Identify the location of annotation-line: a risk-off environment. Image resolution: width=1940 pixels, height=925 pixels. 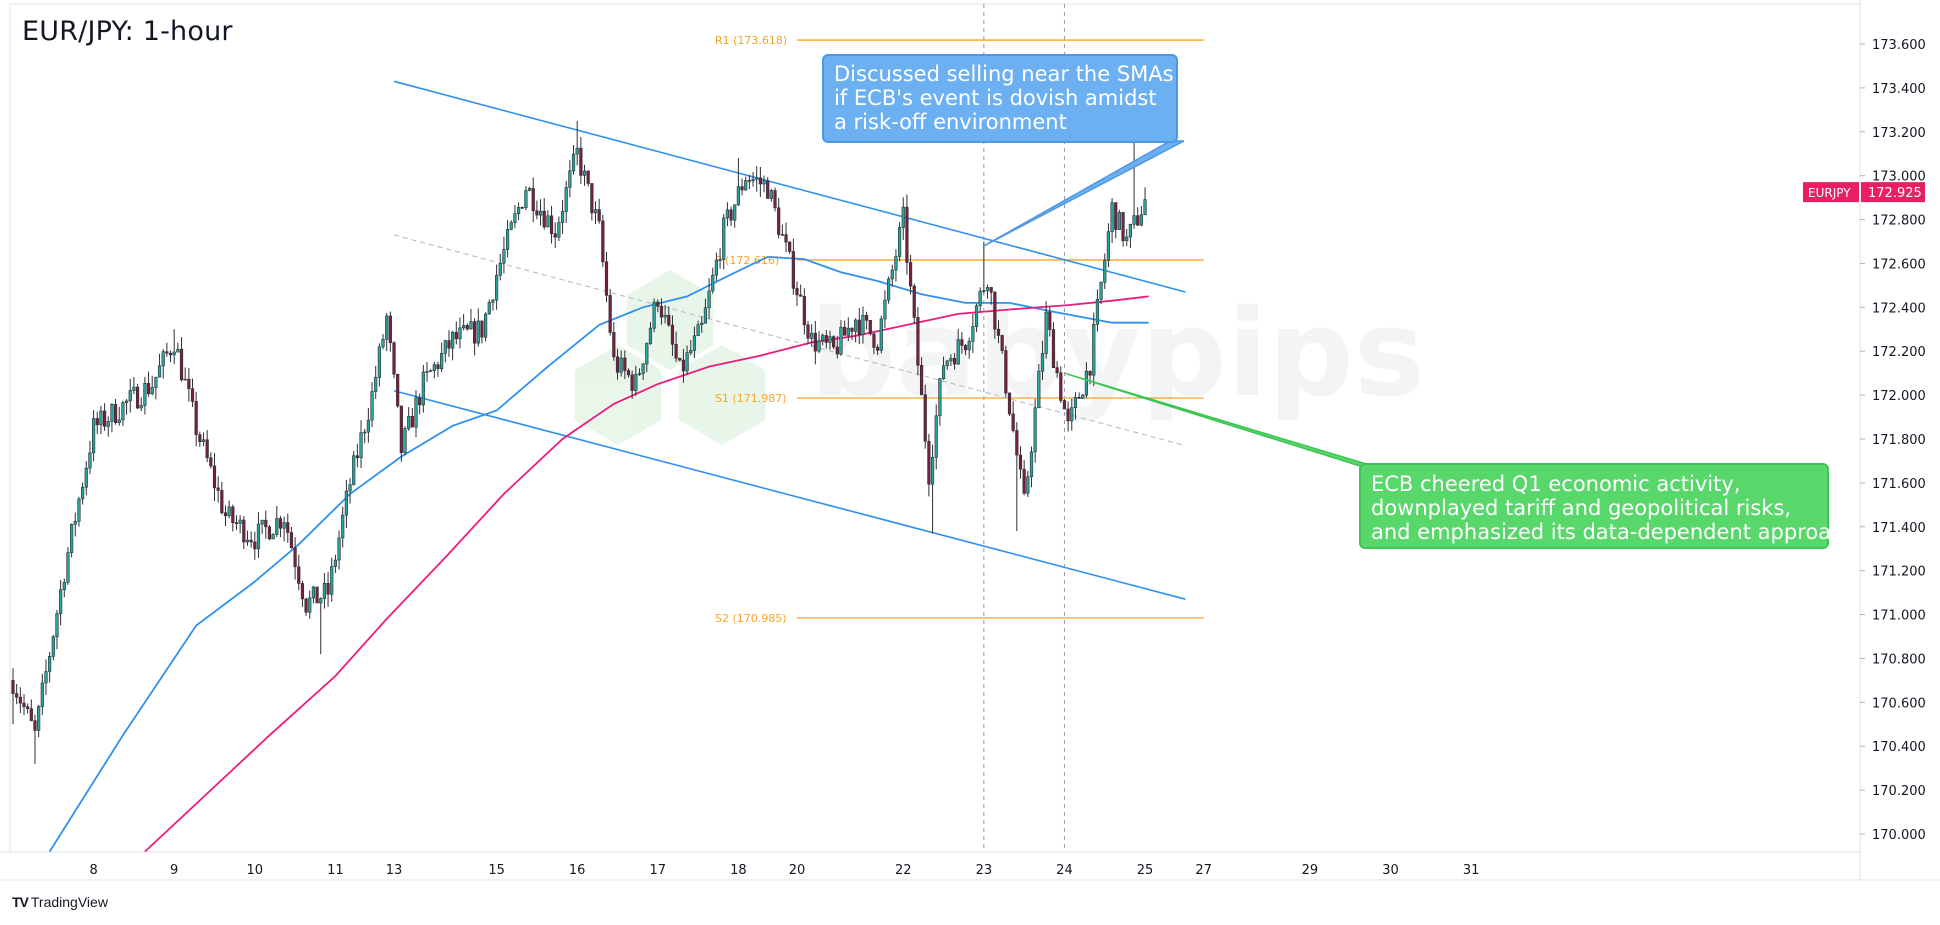
(950, 122).